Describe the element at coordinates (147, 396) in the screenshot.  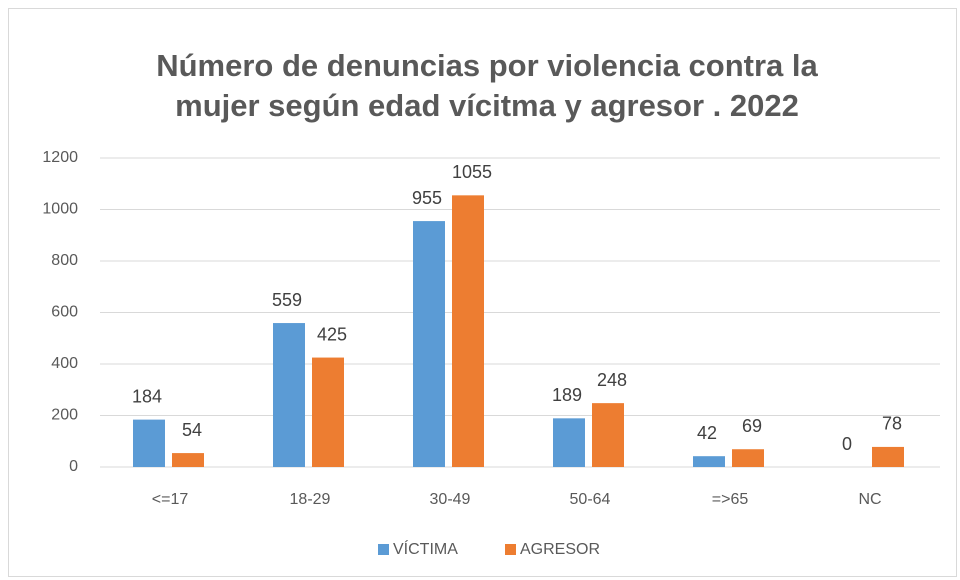
I see `value-label: 184` at that location.